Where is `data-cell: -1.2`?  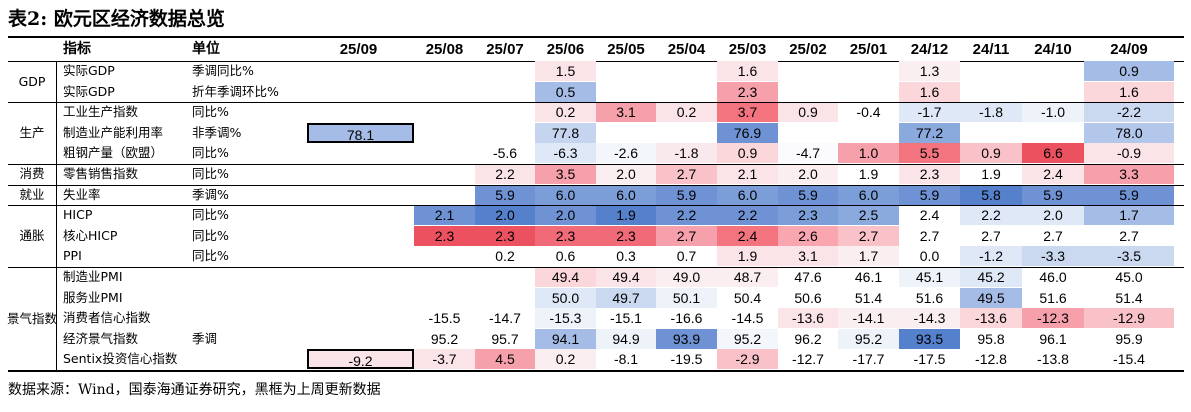 data-cell: -1.2 is located at coordinates (991, 256).